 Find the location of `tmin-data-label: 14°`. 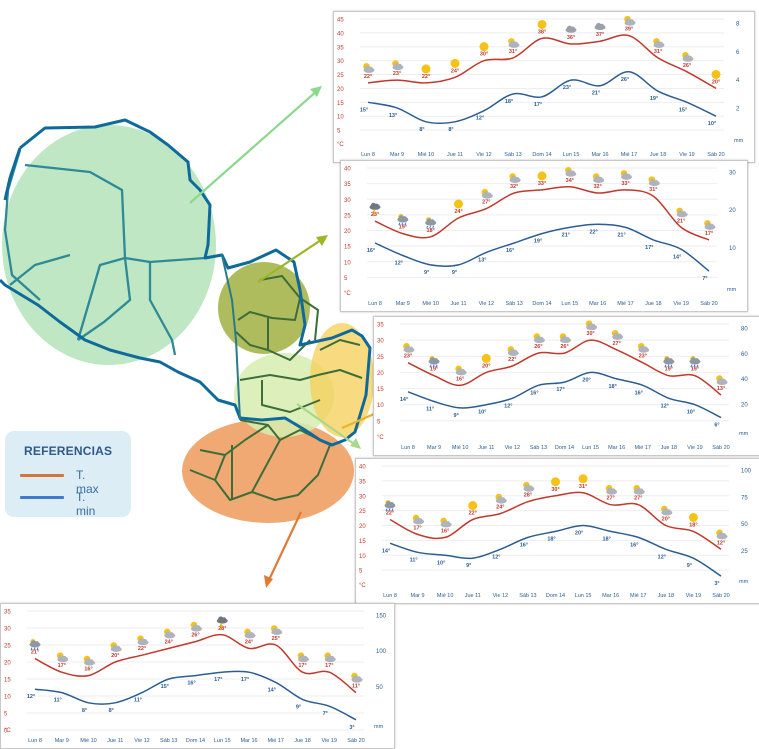

tmin-data-label: 14° is located at coordinates (677, 257).